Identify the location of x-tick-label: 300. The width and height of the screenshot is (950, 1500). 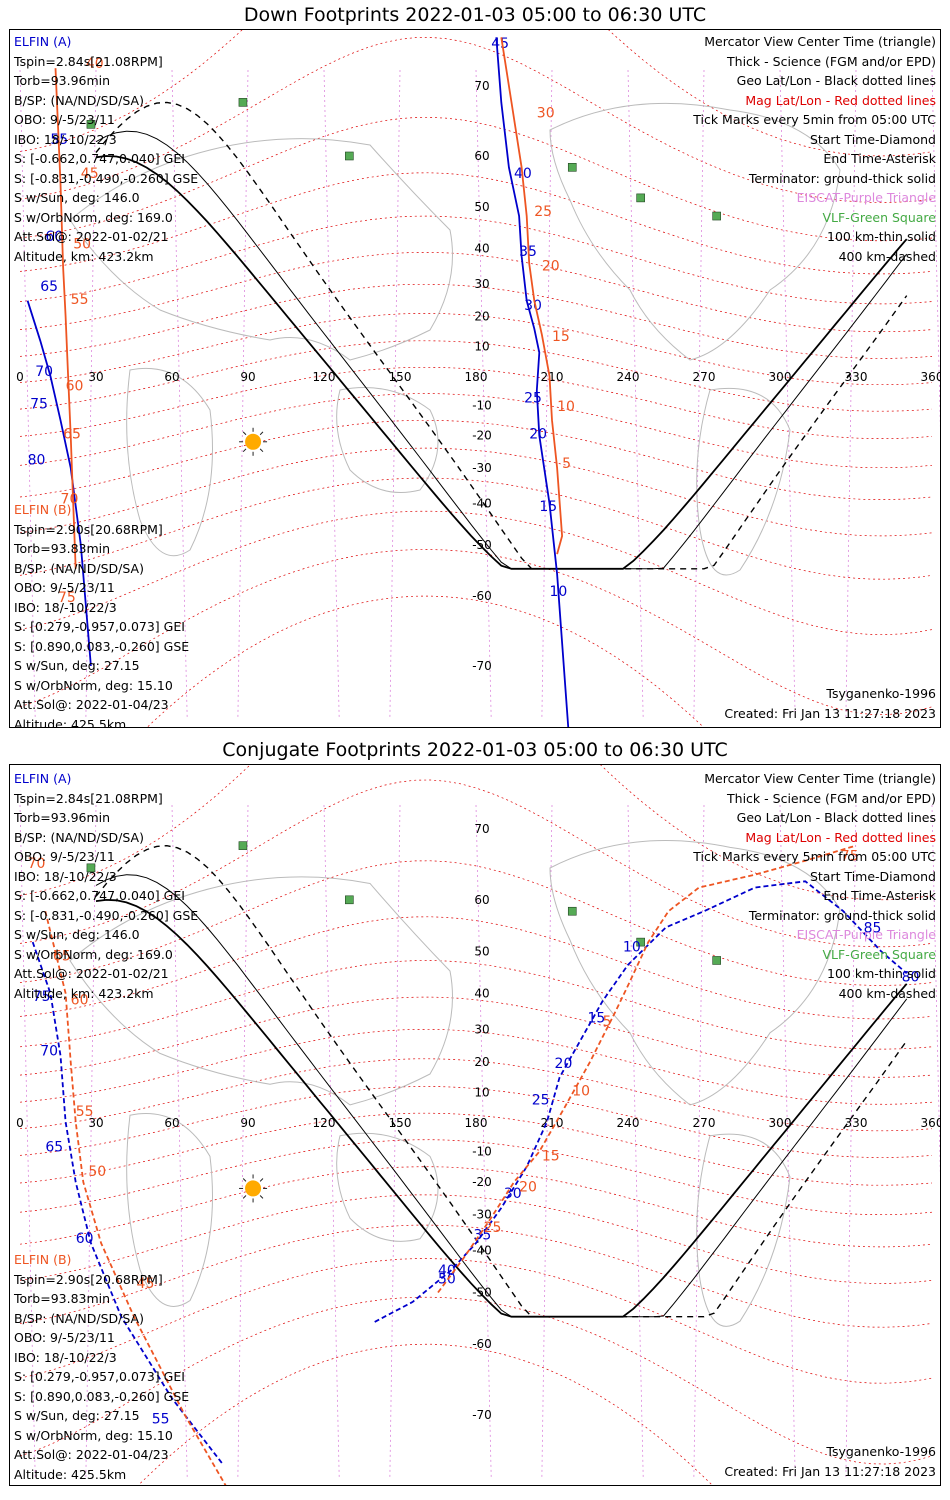
(780, 1123).